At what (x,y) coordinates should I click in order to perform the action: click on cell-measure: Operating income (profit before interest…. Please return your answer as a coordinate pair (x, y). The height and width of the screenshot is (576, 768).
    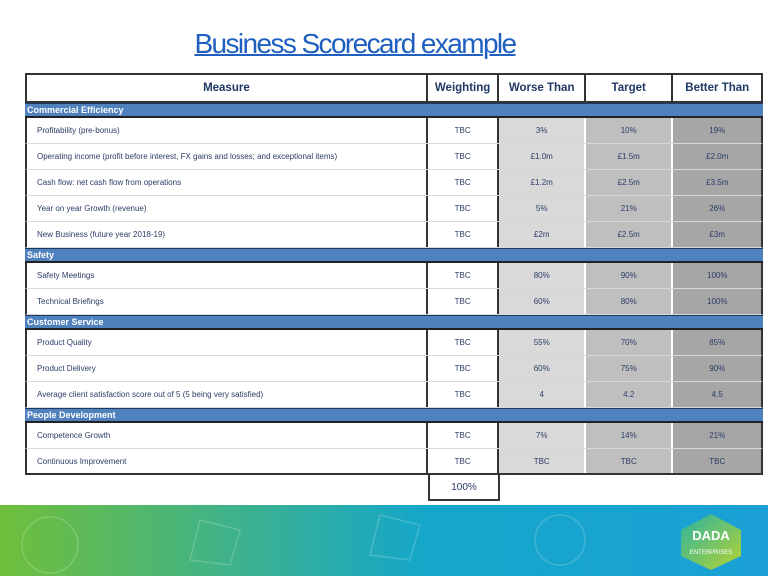
    Looking at the image, I should click on (227, 156).